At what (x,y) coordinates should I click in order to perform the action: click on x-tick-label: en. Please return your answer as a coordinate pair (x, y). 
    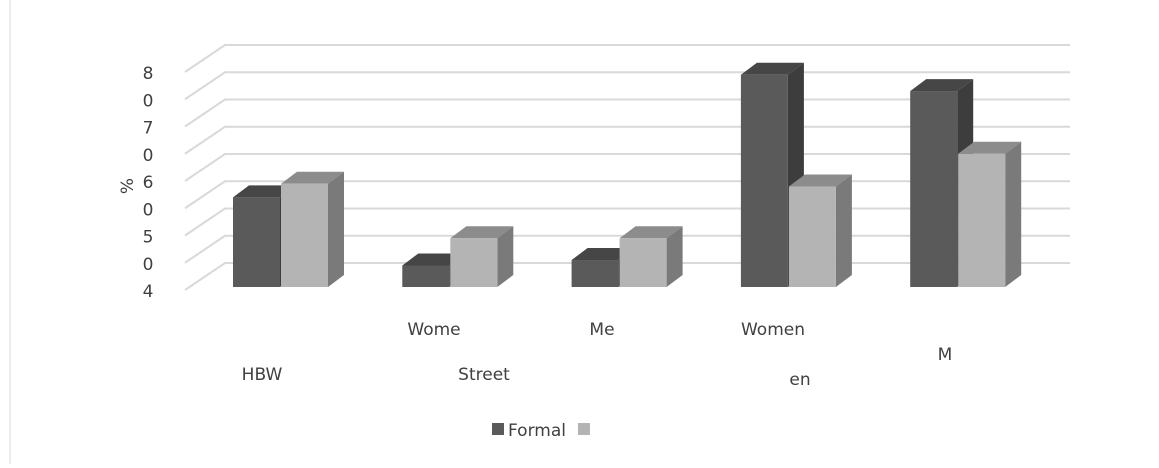
    Looking at the image, I should click on (799, 380).